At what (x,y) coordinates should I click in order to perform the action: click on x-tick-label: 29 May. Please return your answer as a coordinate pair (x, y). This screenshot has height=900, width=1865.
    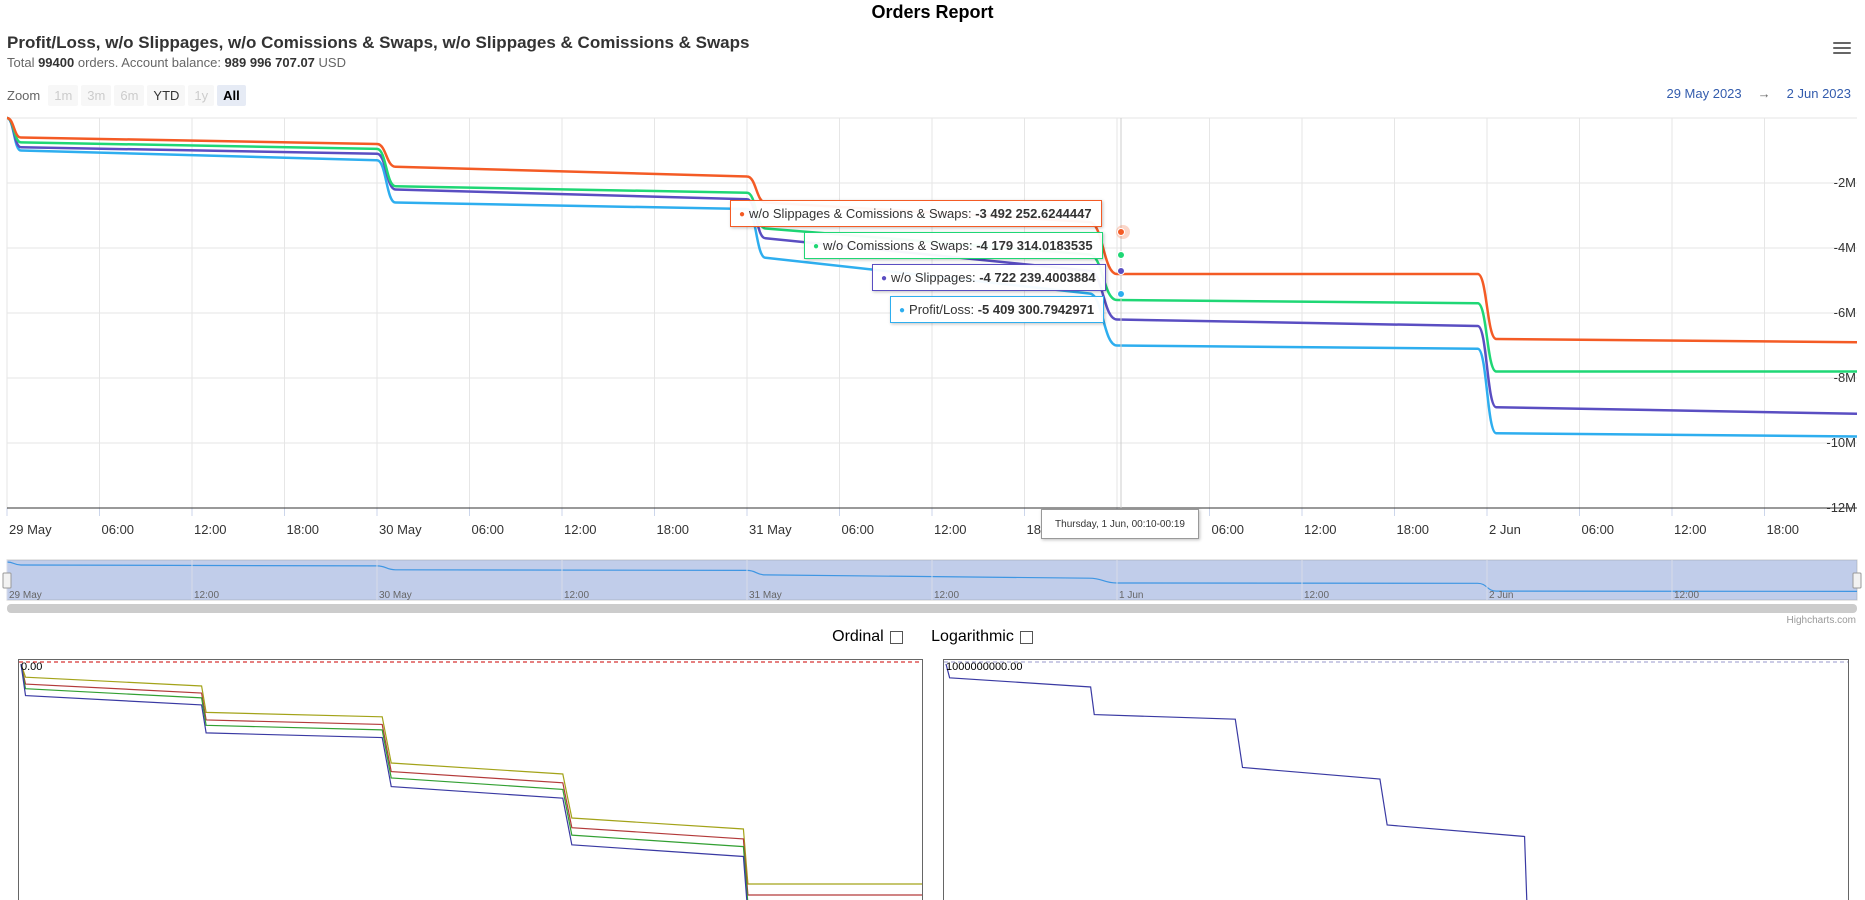
    Looking at the image, I should click on (30, 529).